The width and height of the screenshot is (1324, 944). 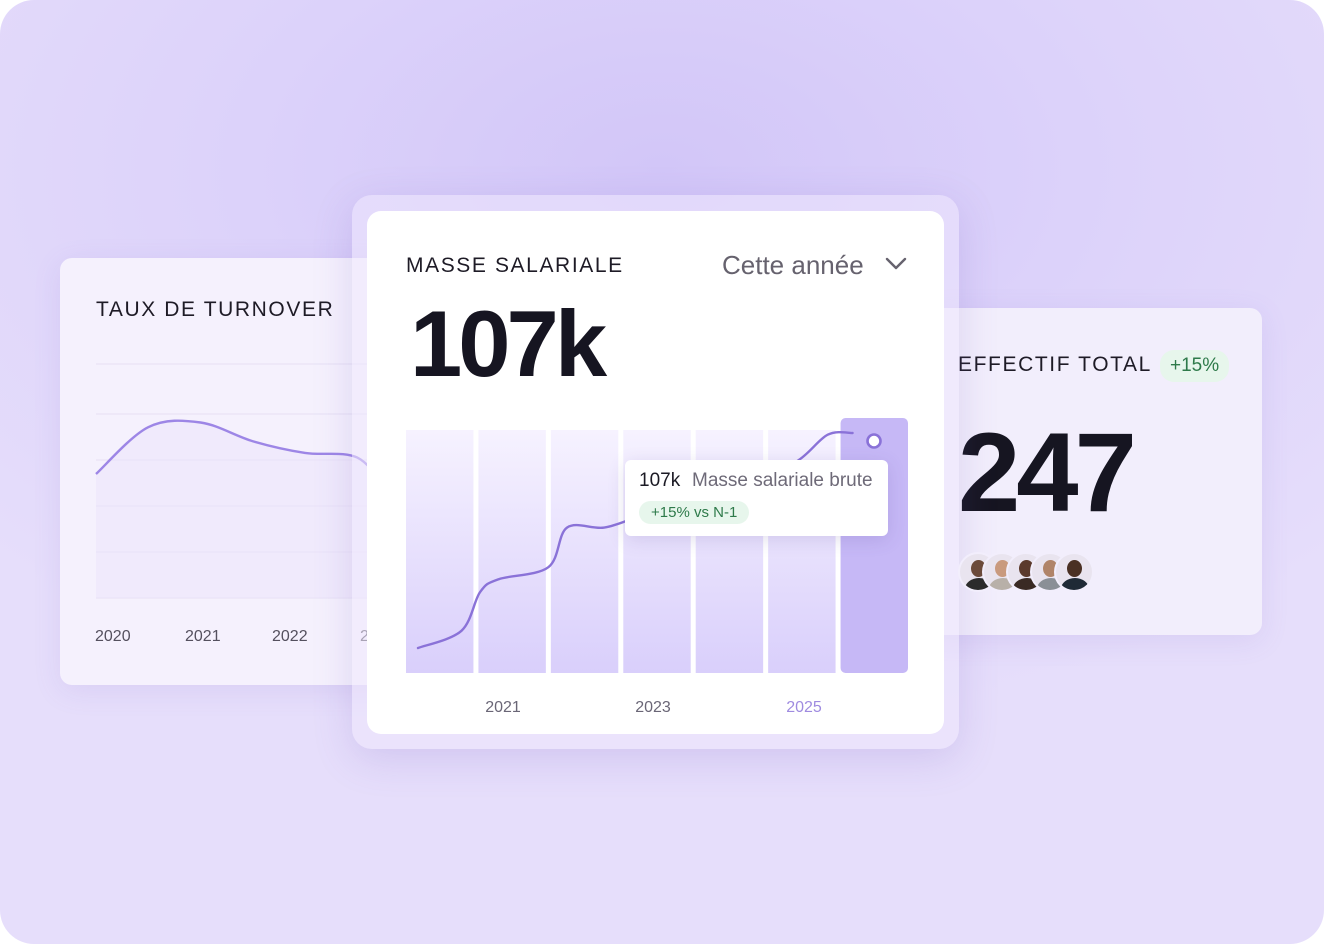 I want to click on payroll-title: MASSE SALARIALE, so click(x=515, y=265).